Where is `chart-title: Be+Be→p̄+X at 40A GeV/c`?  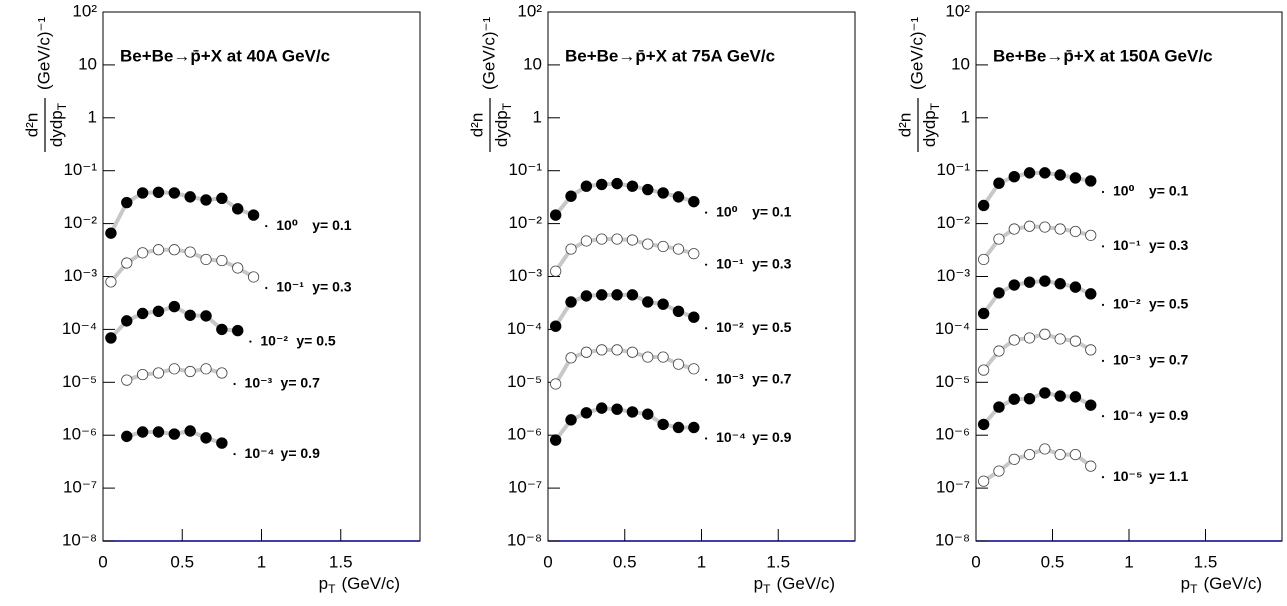 chart-title: Be+Be→p̄+X at 40A GeV/c is located at coordinates (225, 55).